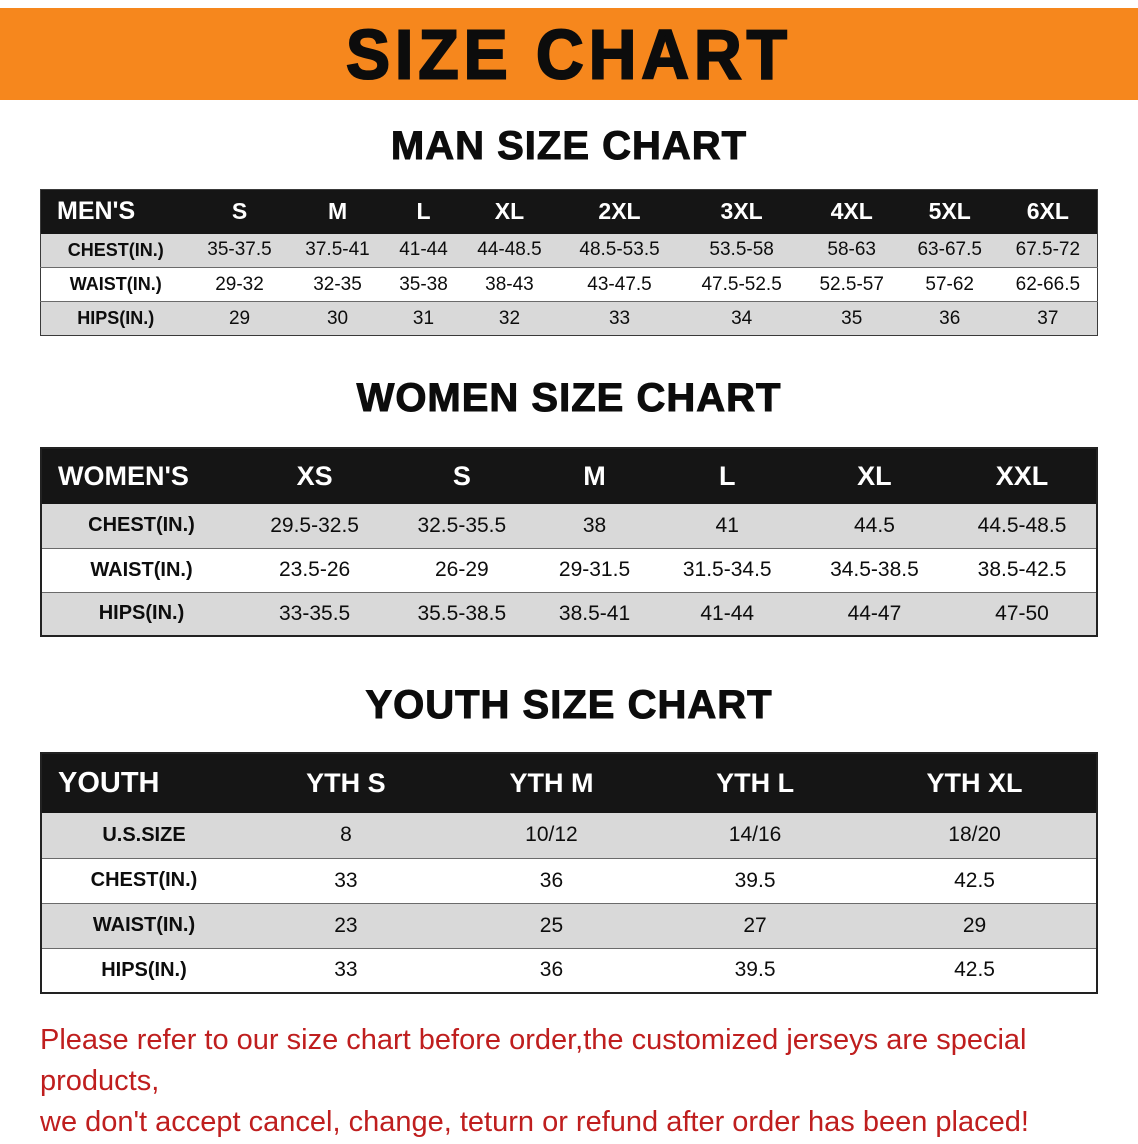 Image resolution: width=1138 pixels, height=1144 pixels. Describe the element at coordinates (141, 476) in the screenshot. I see `table-corner-label: WOMEN'S` at that location.